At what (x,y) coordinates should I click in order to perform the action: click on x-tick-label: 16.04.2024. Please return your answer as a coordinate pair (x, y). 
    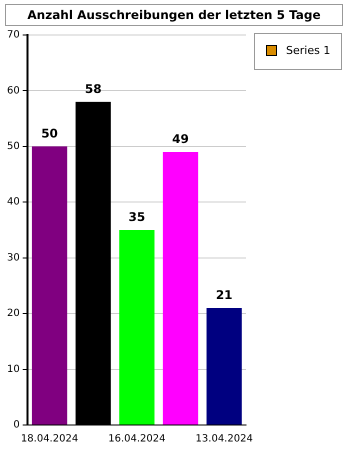
    Looking at the image, I should click on (137, 439).